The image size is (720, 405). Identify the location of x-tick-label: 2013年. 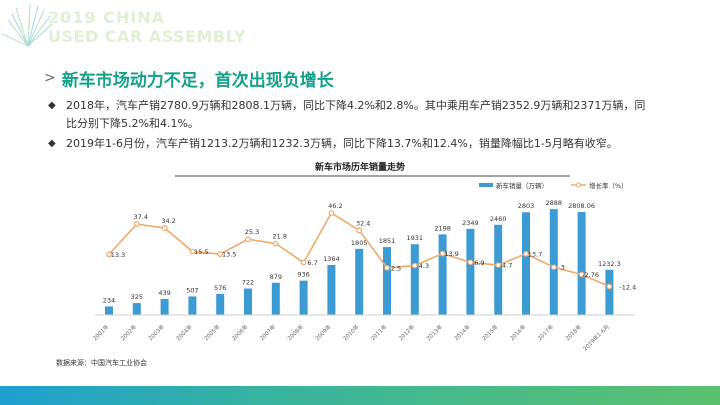
(435, 332).